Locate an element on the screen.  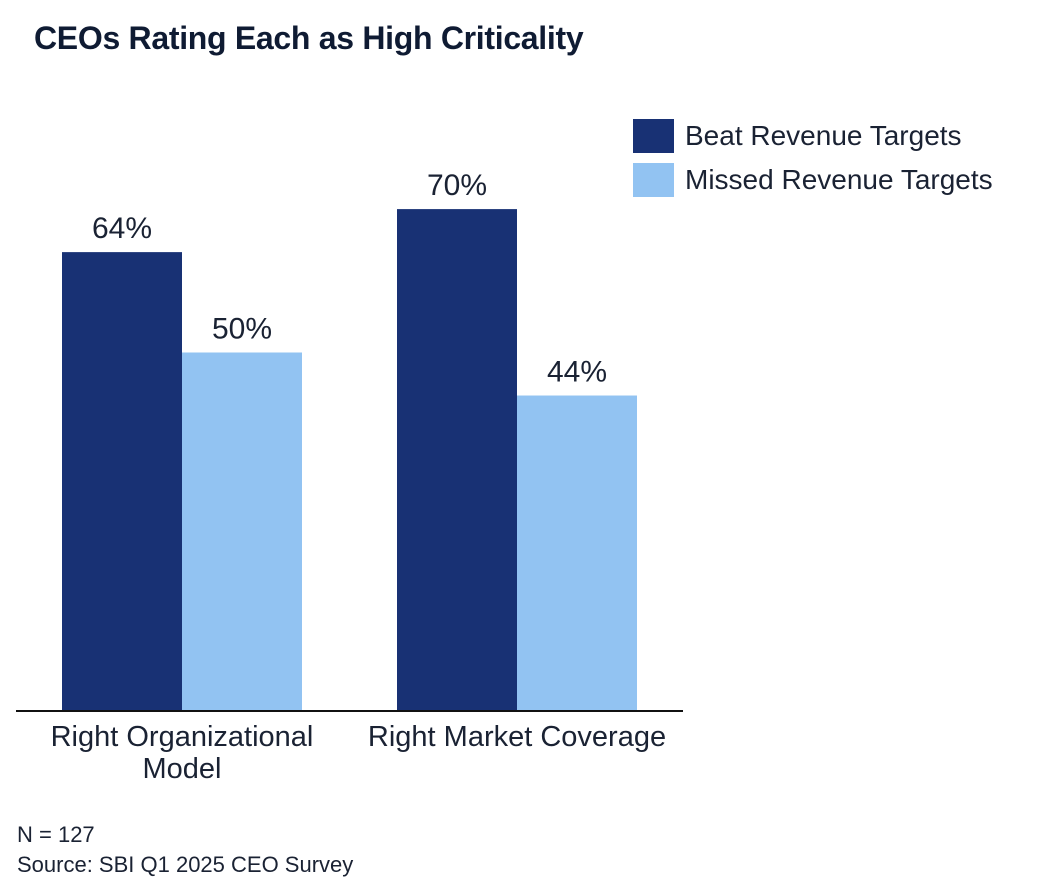
data-label-beat-1: 64% is located at coordinates (122, 228).